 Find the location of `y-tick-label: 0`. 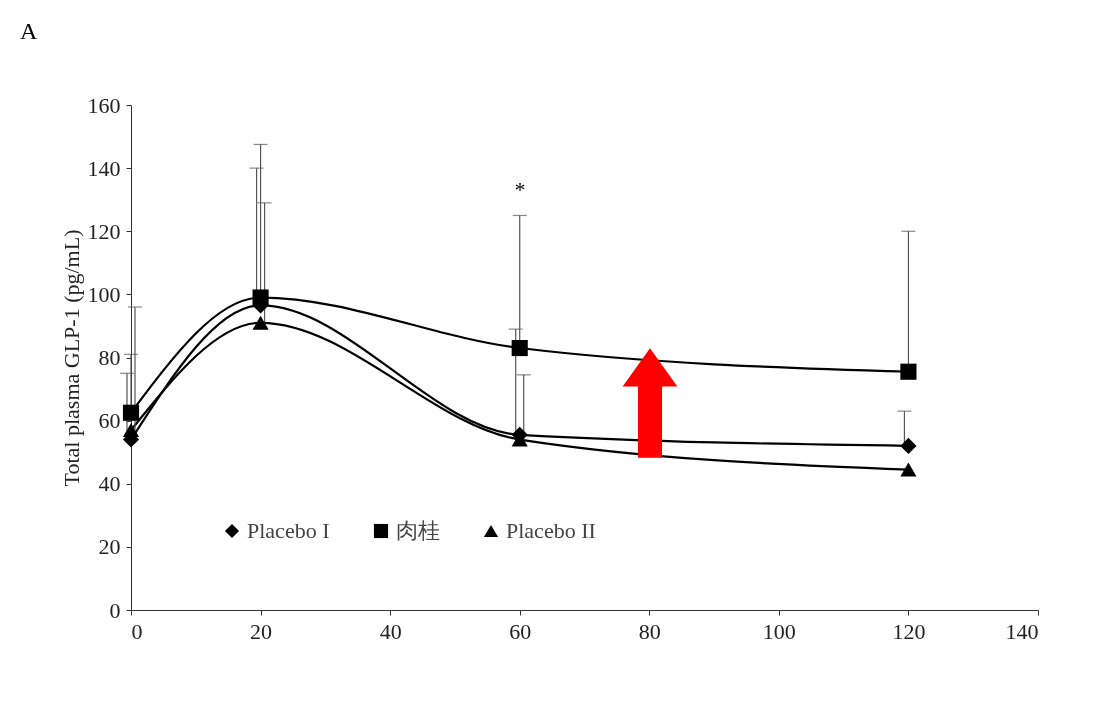

y-tick-label: 0 is located at coordinates (115, 610).